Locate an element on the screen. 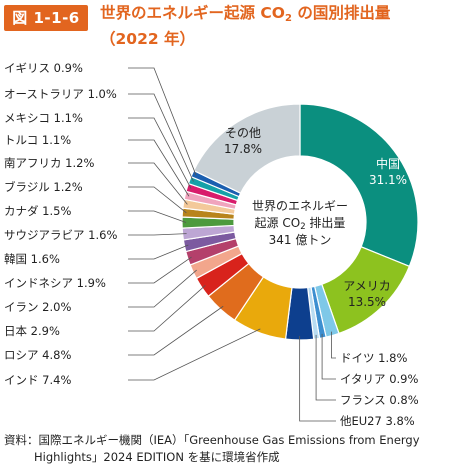 This screenshot has height=475, width=455. label-カナダ: カナダ 1.5% is located at coordinates (37, 211).